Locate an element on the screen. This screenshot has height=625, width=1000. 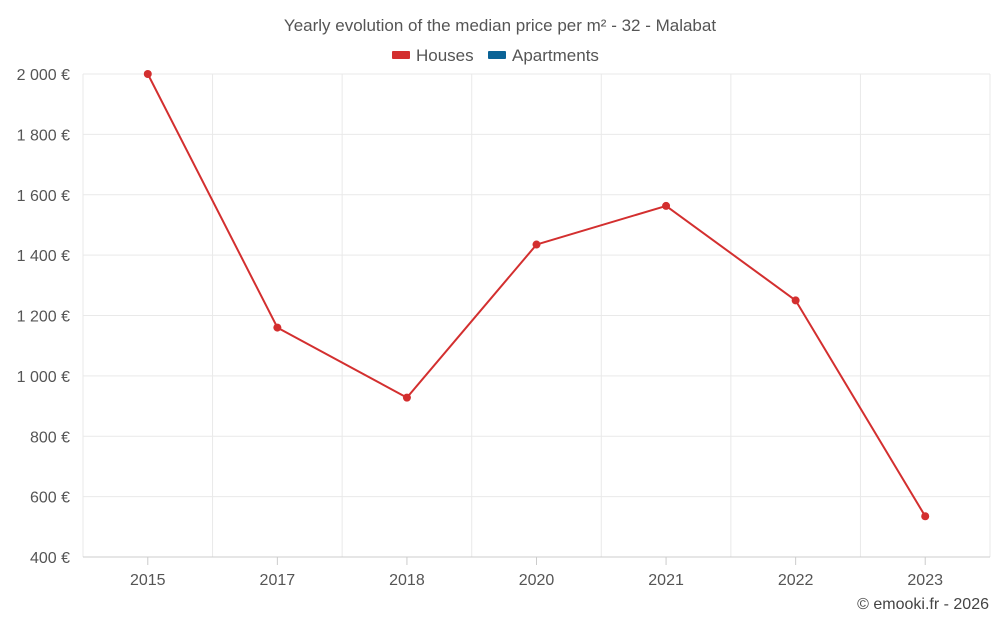
legend: Houses Apartments is located at coordinates (495, 55).